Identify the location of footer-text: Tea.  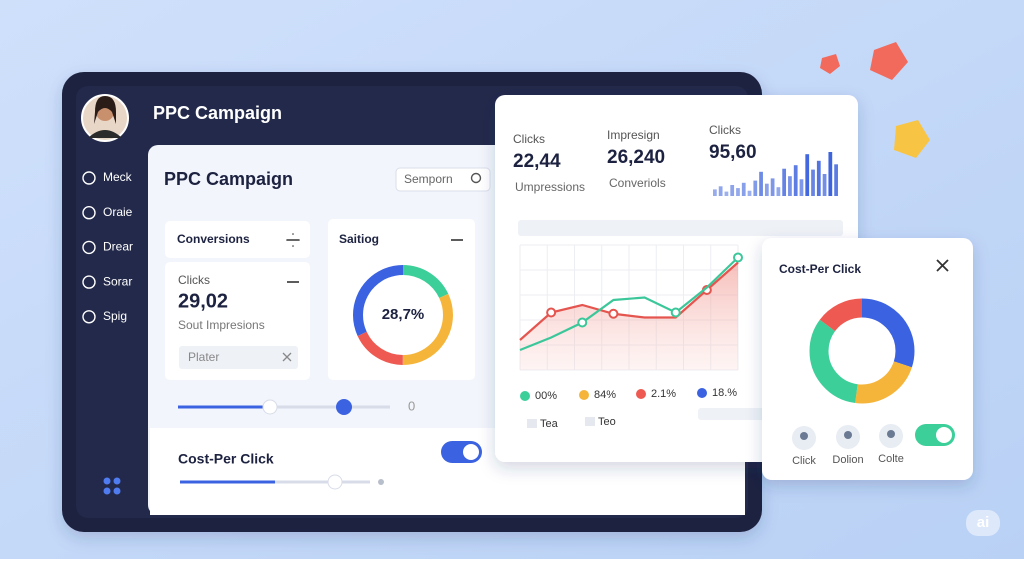
(549, 424).